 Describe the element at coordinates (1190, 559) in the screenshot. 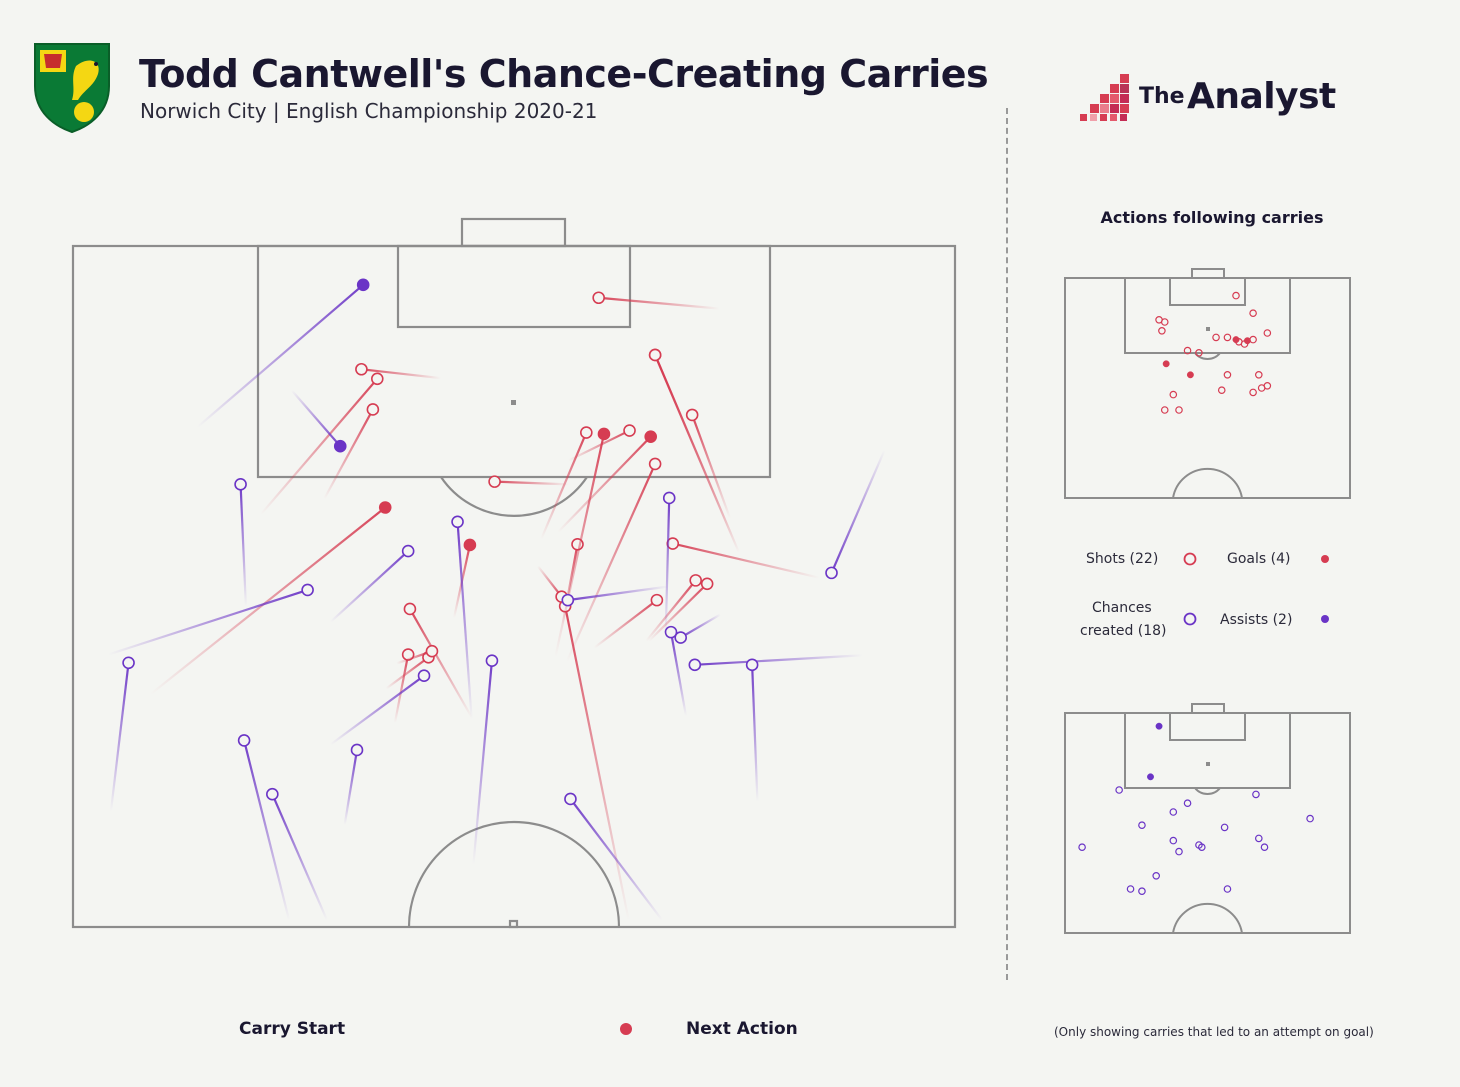

I see `legend-shots-marker` at that location.